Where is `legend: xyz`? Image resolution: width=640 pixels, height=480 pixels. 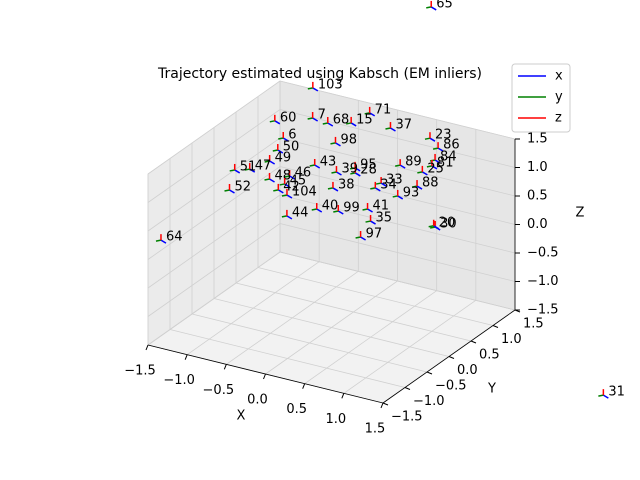
legend: xyz is located at coordinates (541, 98).